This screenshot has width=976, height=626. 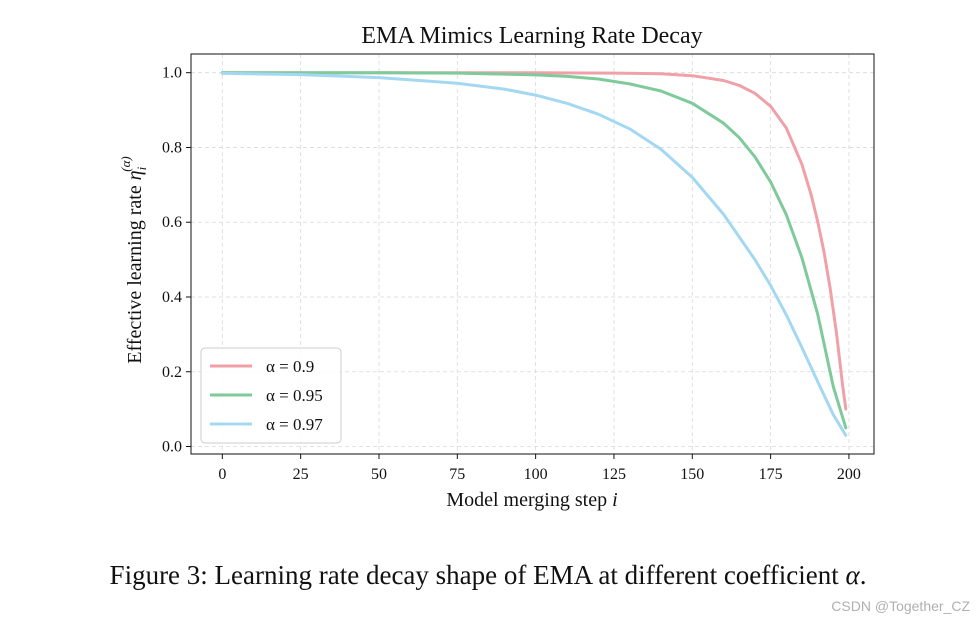 What do you see at coordinates (531, 36) in the screenshot?
I see `chart-title: EMA Mimics Learning Rate Decay` at bounding box center [531, 36].